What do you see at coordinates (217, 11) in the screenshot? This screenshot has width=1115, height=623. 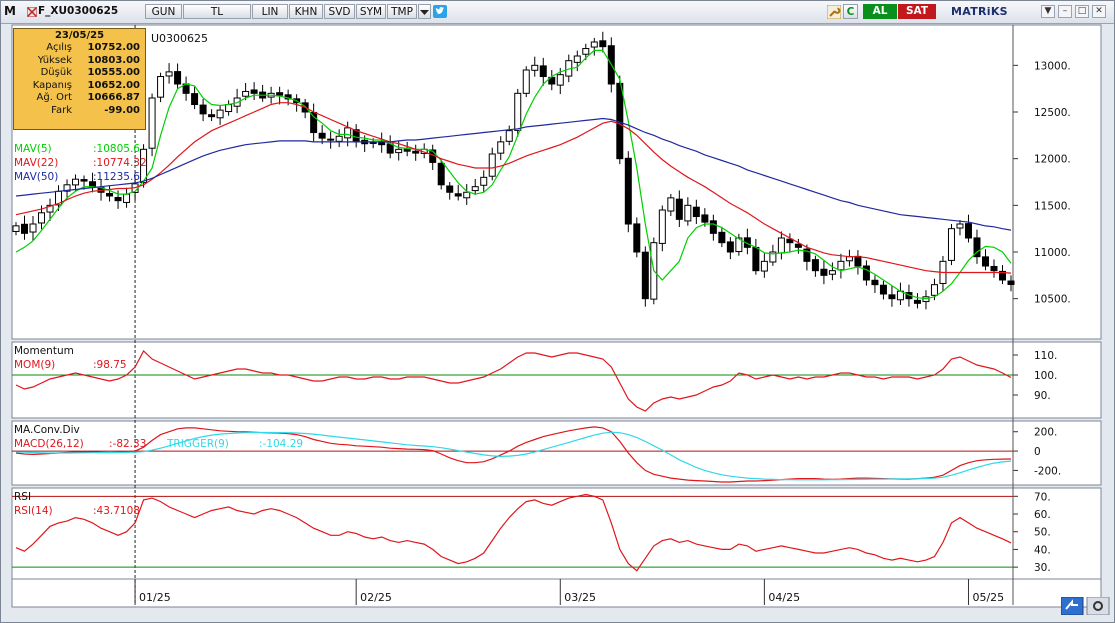 I see `currency-button: TL` at bounding box center [217, 11].